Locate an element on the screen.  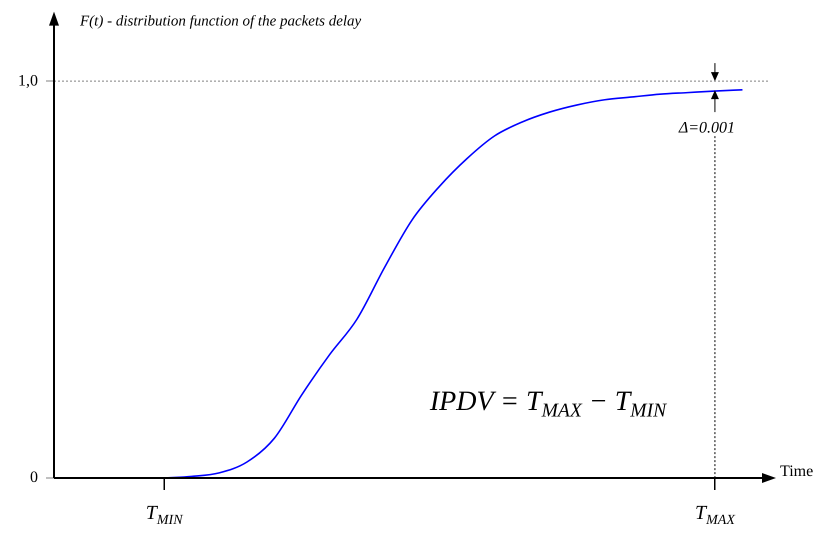
x-axis-title: Time is located at coordinates (797, 471).